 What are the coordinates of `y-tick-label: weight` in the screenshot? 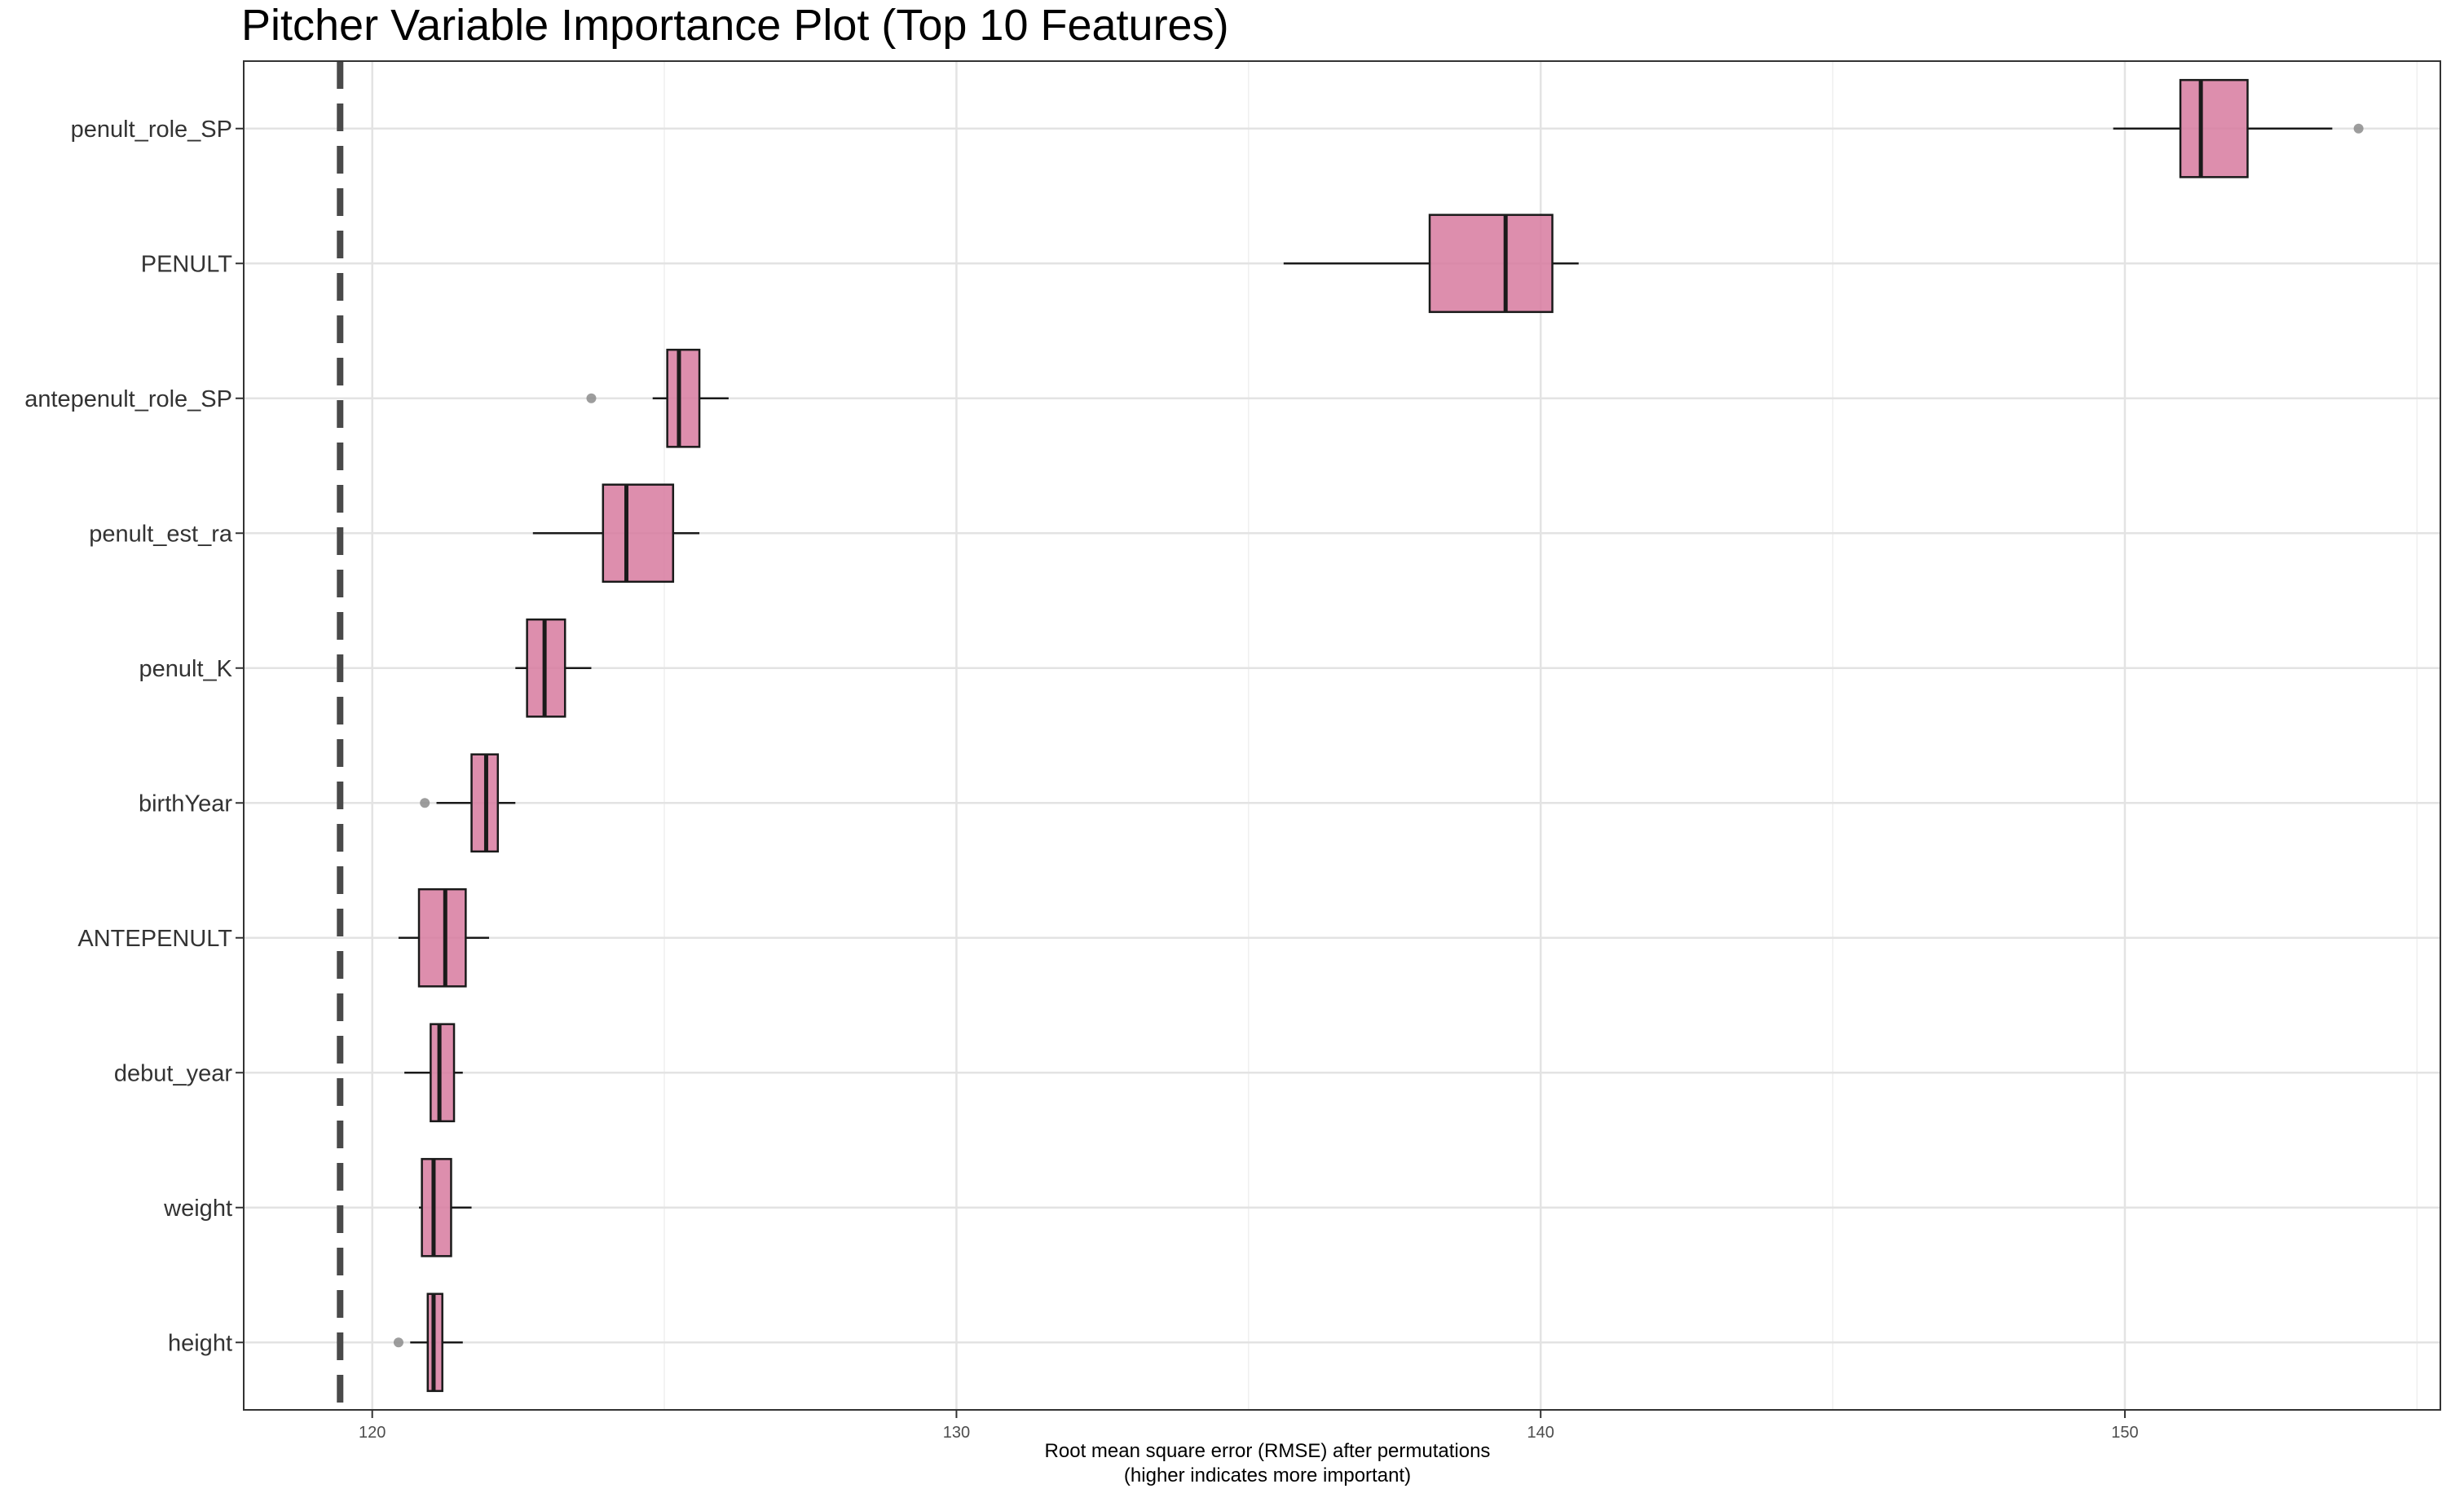 It's located at (197, 1209).